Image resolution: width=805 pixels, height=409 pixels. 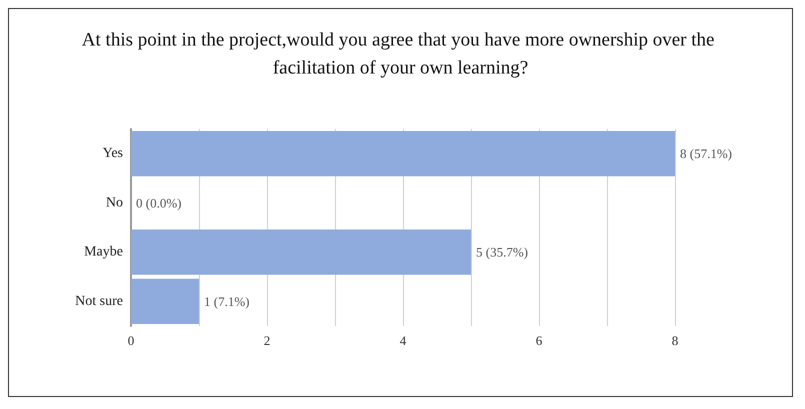 I want to click on y-tick-label: No, so click(x=114, y=202).